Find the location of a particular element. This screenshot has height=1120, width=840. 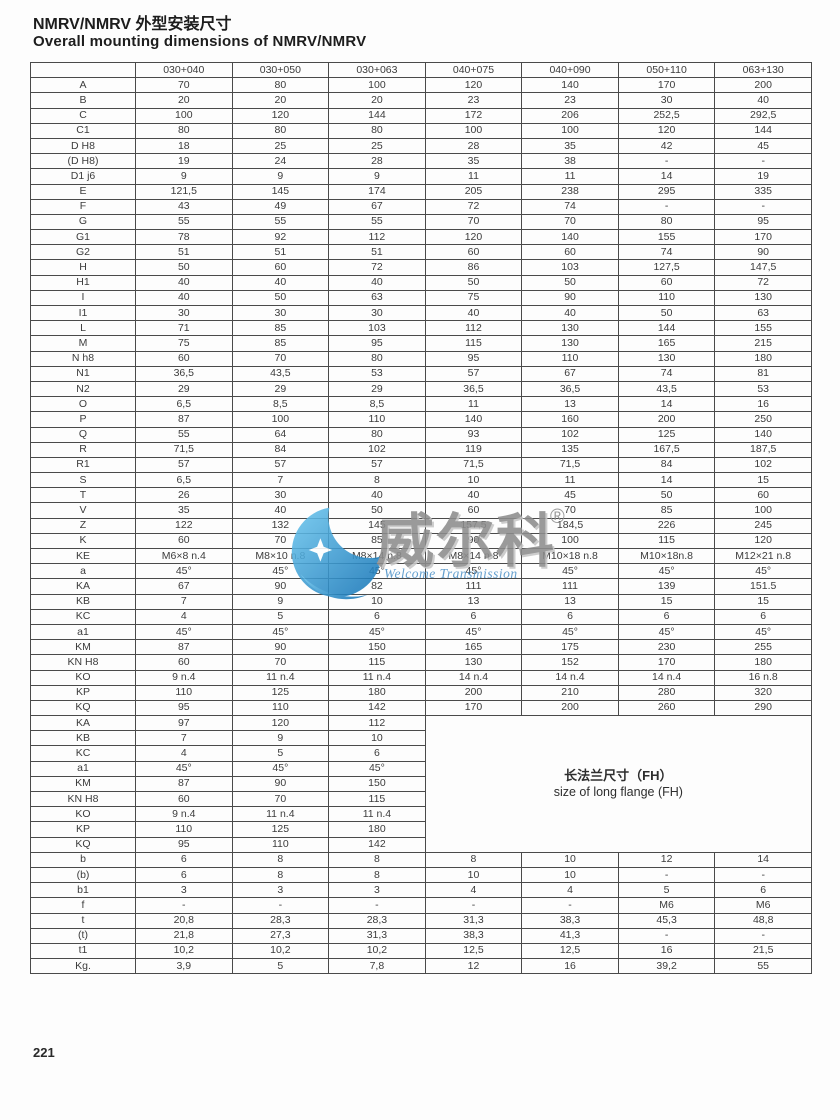

value-cell: 95 is located at coordinates (184, 844).